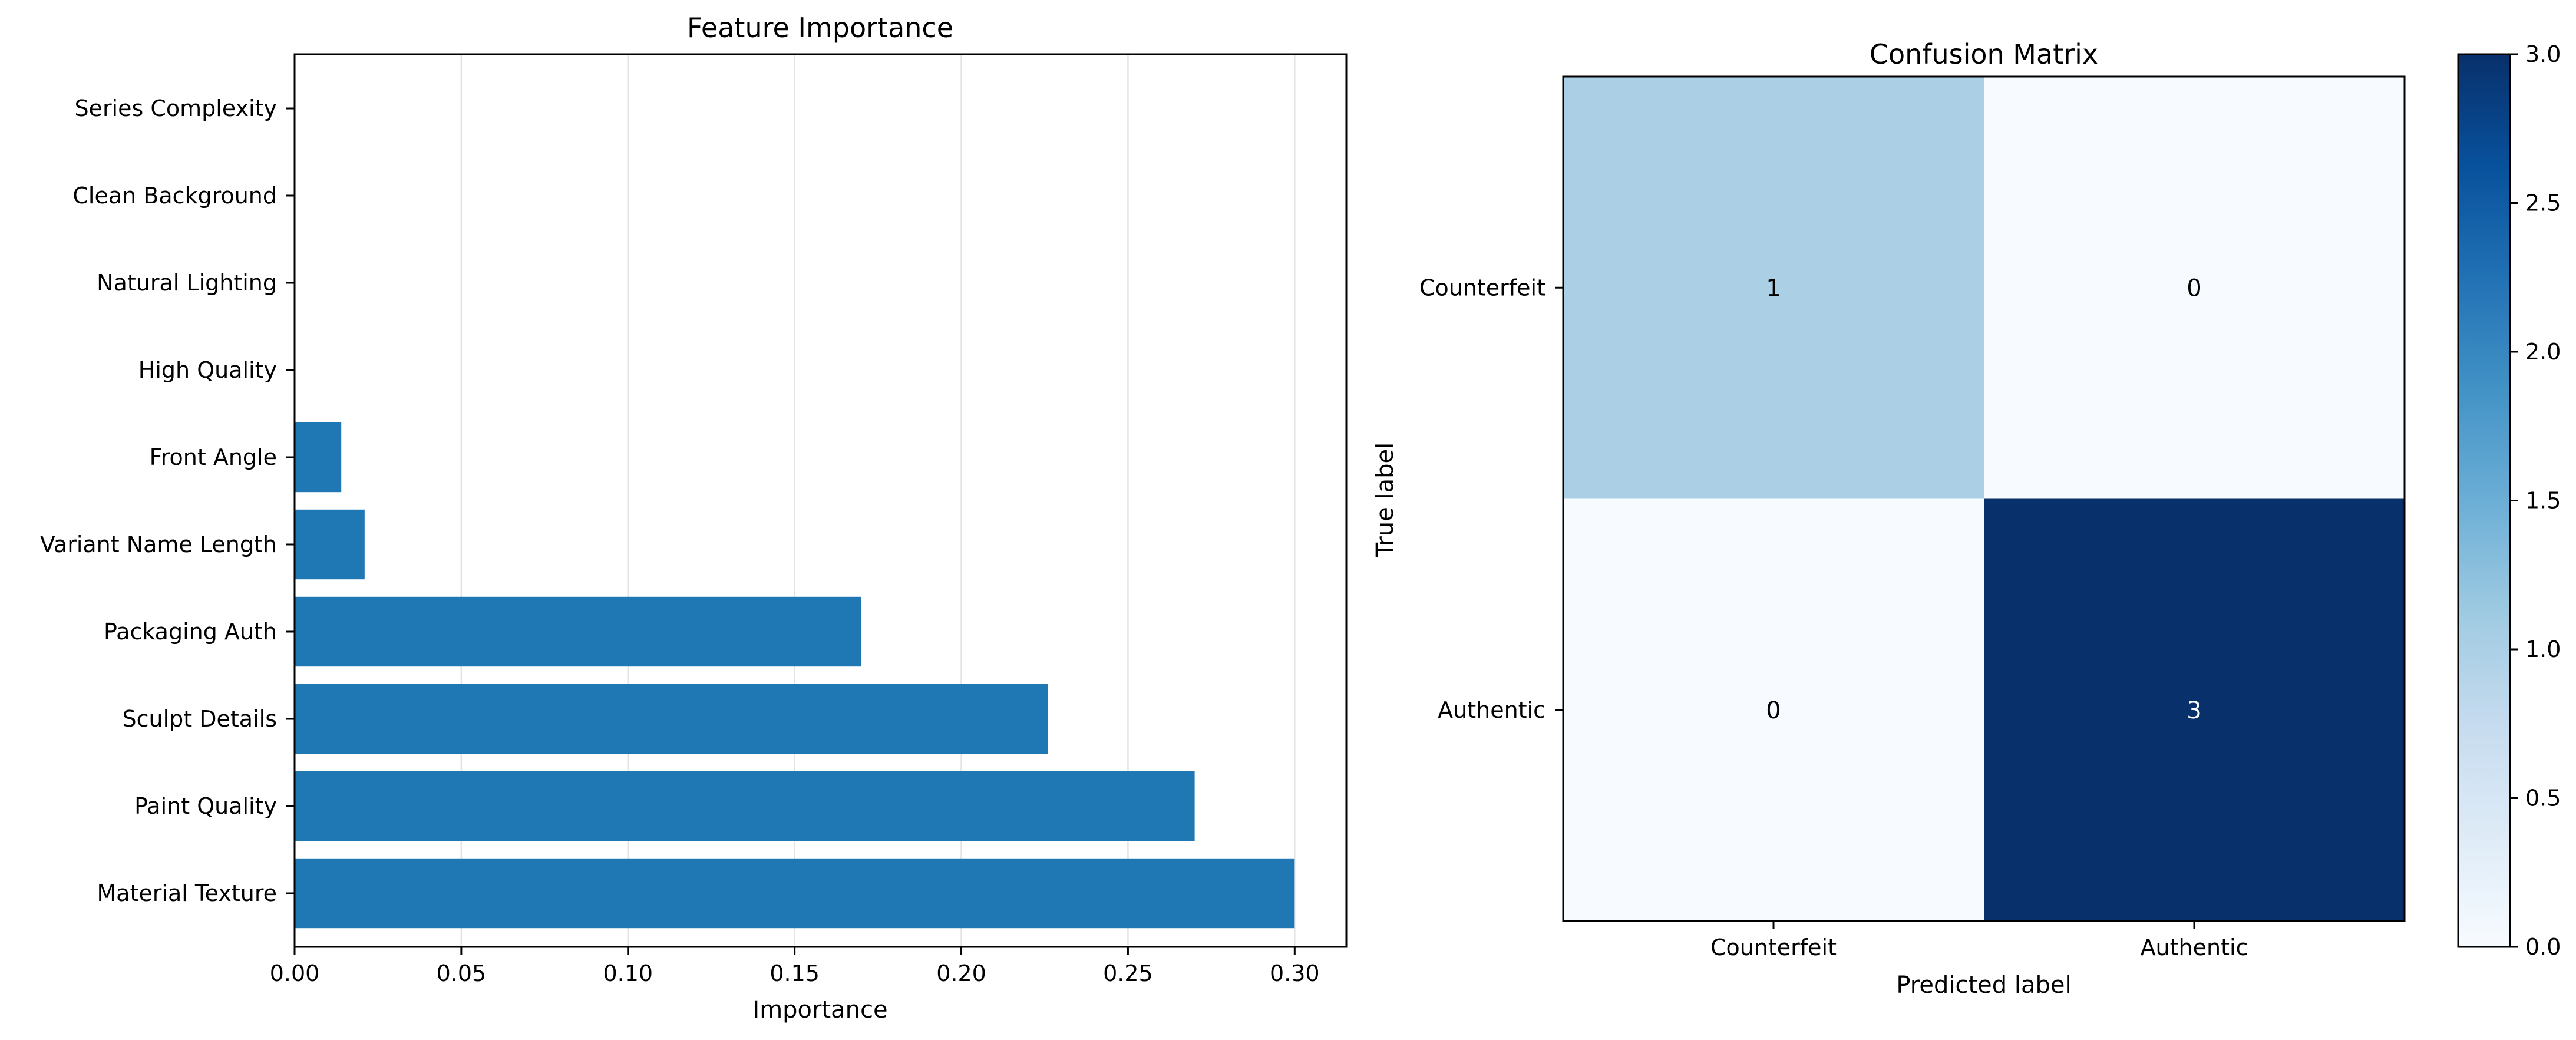  What do you see at coordinates (2543, 352) in the screenshot?
I see `colorbar-tick-label: 2.0` at bounding box center [2543, 352].